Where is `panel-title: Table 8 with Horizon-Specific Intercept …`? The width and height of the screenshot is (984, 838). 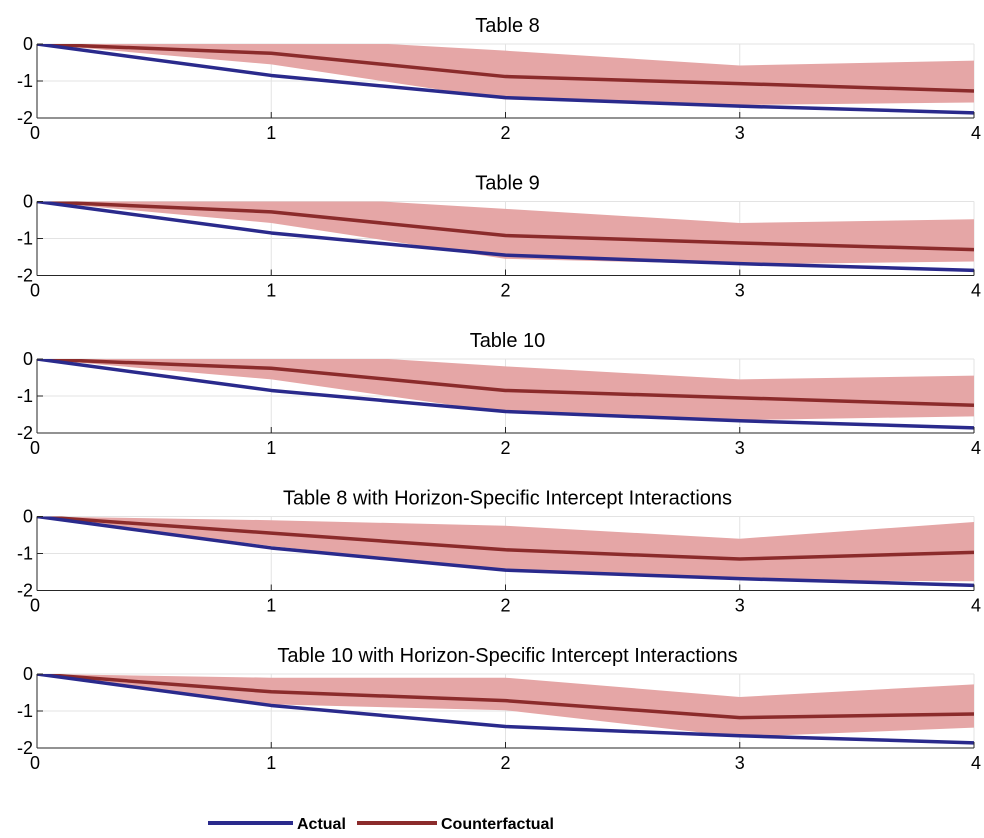
panel-title: Table 8 with Horizon-Specific Intercept … is located at coordinates (507, 499).